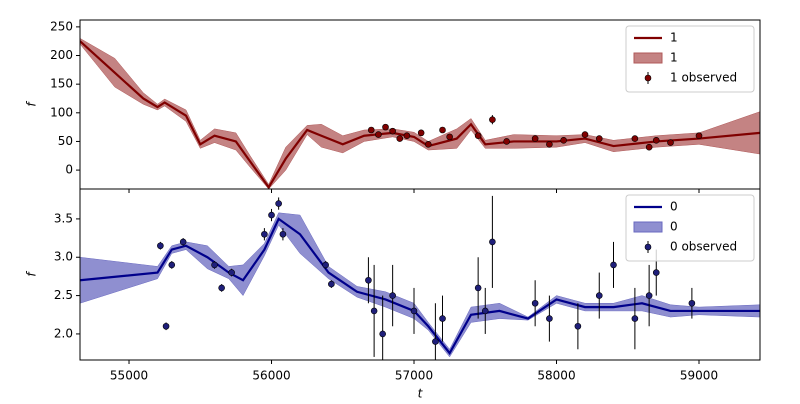 The width and height of the screenshot is (800, 404). I want to click on legend-label: 0 observed, so click(703, 247).